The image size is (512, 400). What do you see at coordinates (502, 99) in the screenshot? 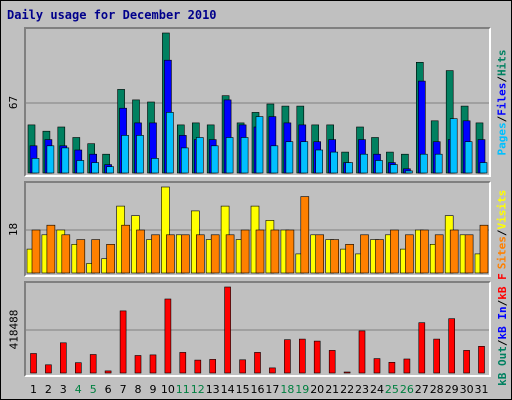
I see `legend-files: Files` at bounding box center [502, 99].